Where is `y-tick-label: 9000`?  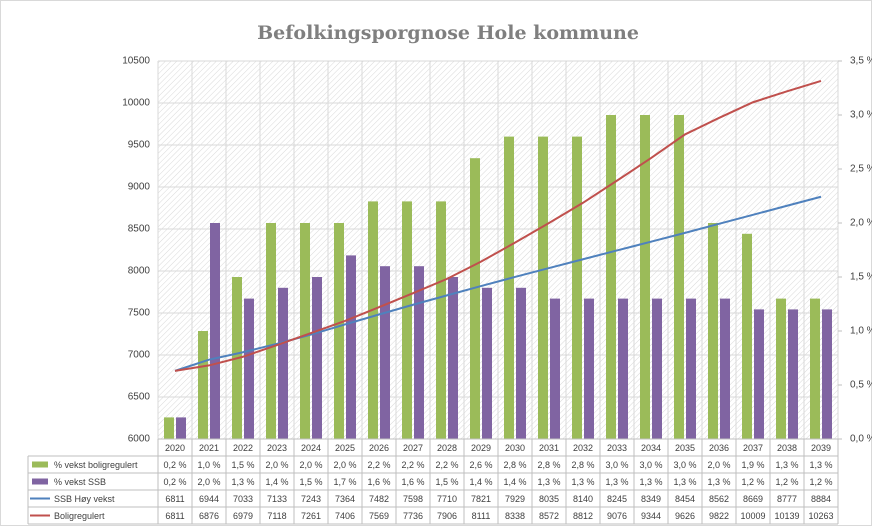 y-tick-label: 9000 is located at coordinates (139, 187).